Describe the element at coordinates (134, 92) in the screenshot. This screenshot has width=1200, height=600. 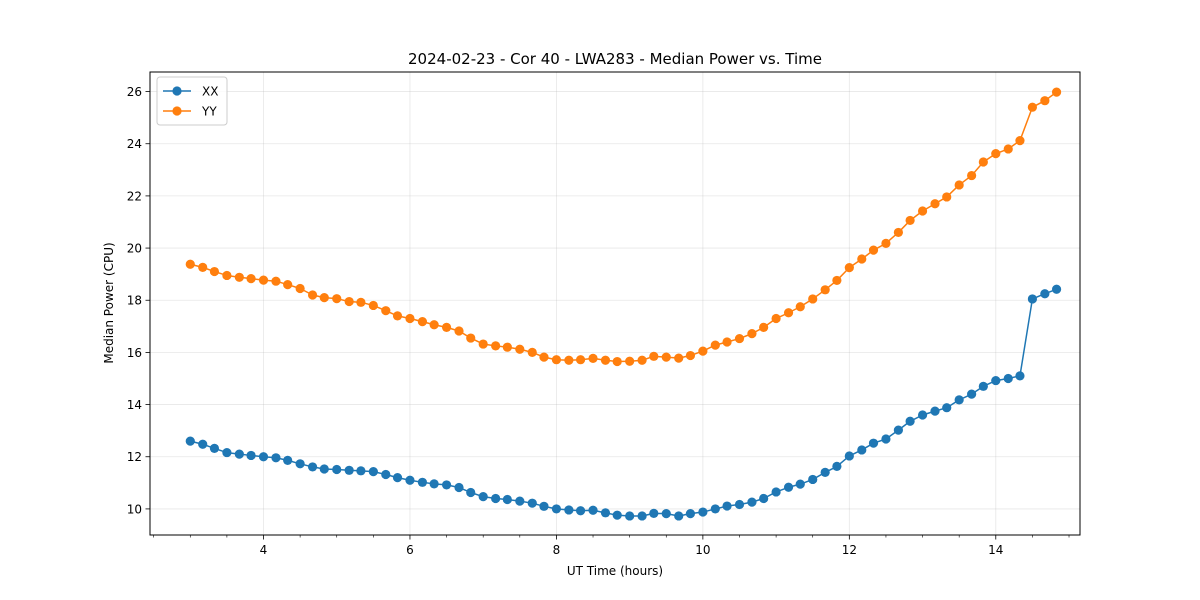
I see `y-tick-label: 26` at that location.